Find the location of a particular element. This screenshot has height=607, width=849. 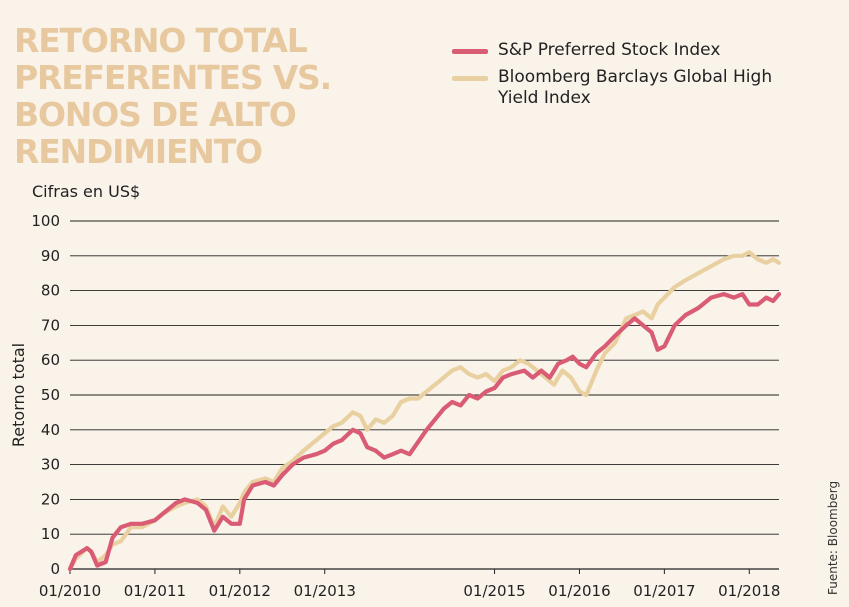

y-tick-label: 30 is located at coordinates (50, 465).